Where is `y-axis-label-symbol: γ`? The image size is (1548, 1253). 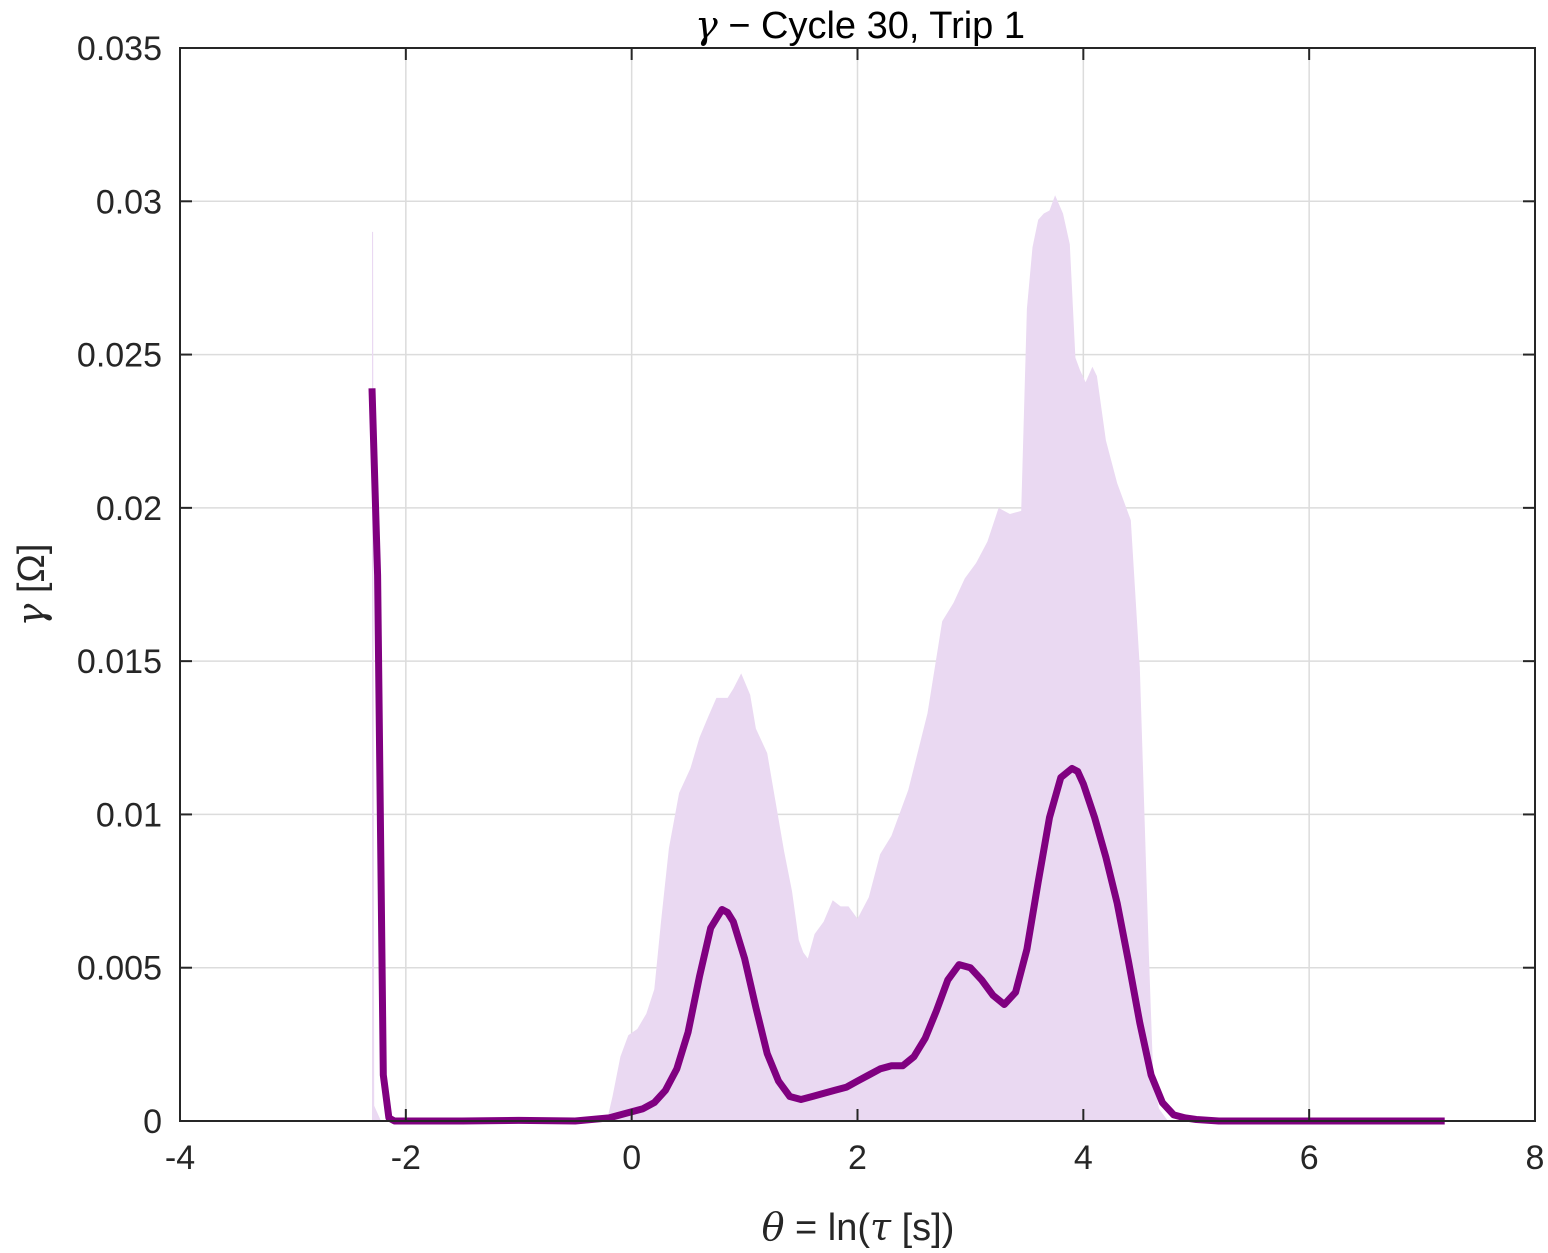 y-axis-label-symbol: γ is located at coordinates (31, 614).